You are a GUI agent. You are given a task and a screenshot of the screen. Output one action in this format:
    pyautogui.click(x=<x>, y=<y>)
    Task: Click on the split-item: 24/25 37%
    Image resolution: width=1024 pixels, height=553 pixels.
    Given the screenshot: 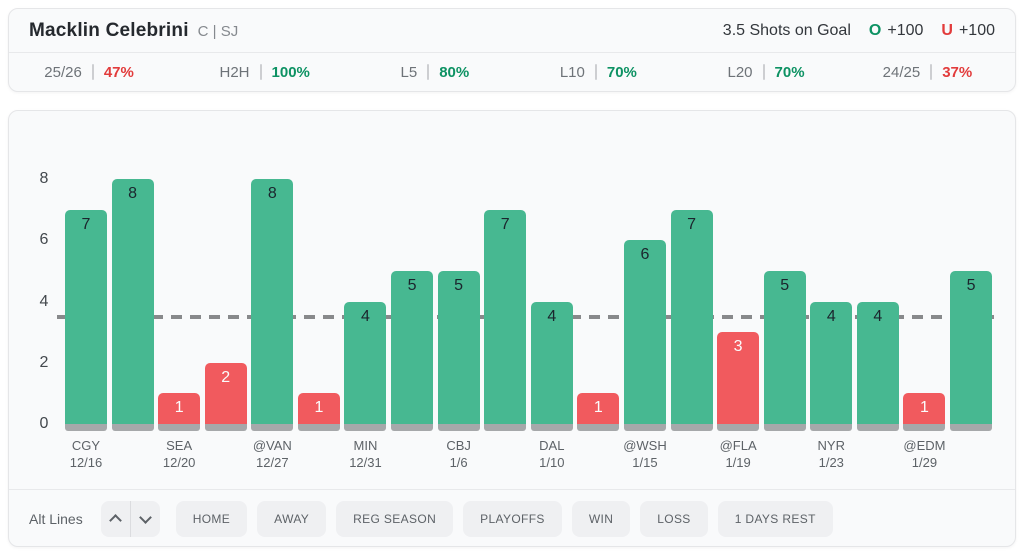 What is the action you would take?
    pyautogui.click(x=931, y=72)
    